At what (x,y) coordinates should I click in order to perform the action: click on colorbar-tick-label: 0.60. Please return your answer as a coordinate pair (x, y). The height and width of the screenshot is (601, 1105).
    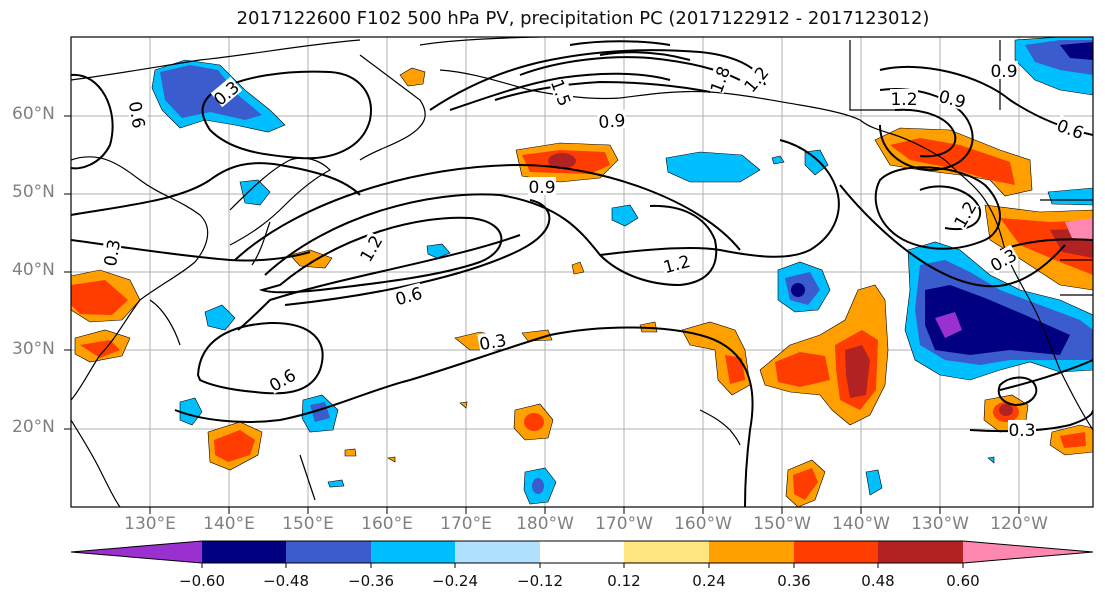
    Looking at the image, I should click on (963, 581).